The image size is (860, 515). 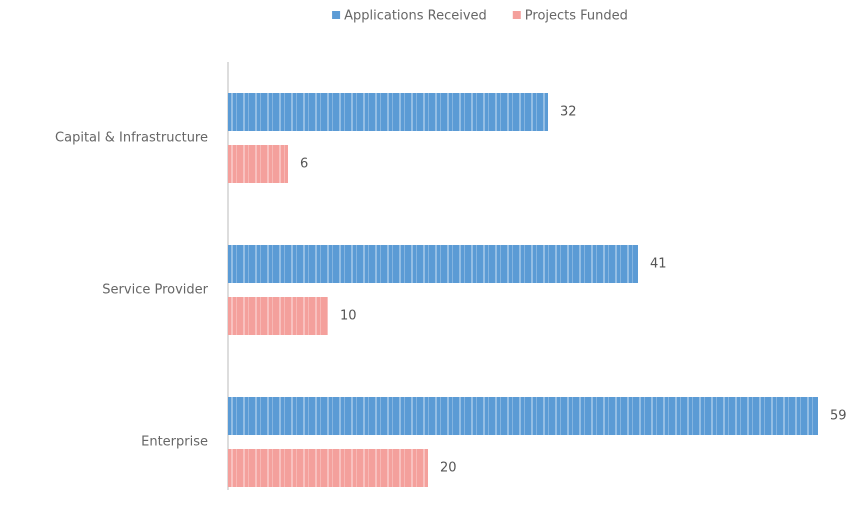 I want to click on value-label: 41, so click(x=658, y=264).